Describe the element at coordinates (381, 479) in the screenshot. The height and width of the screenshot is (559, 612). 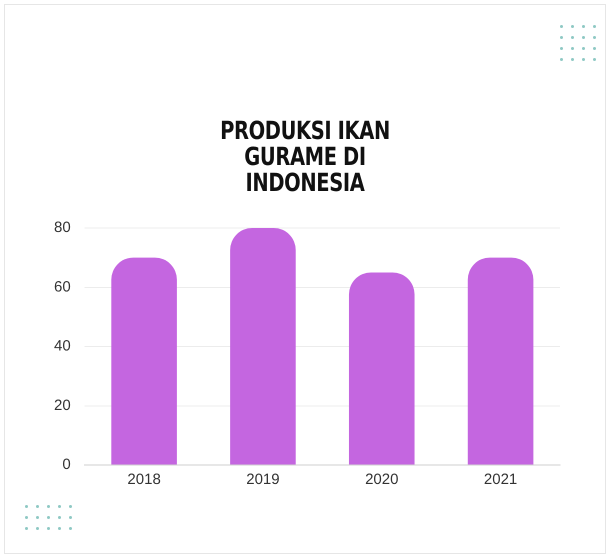
I see `x-tick-label: 2020` at that location.